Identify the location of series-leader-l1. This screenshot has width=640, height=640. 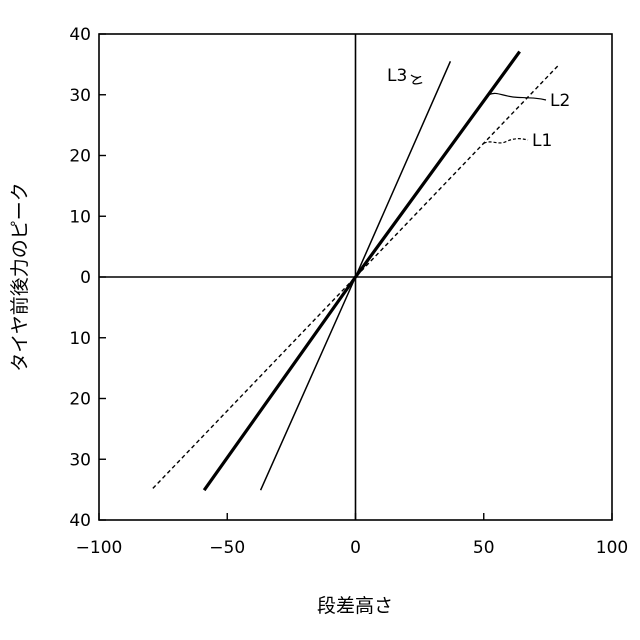
(506, 141).